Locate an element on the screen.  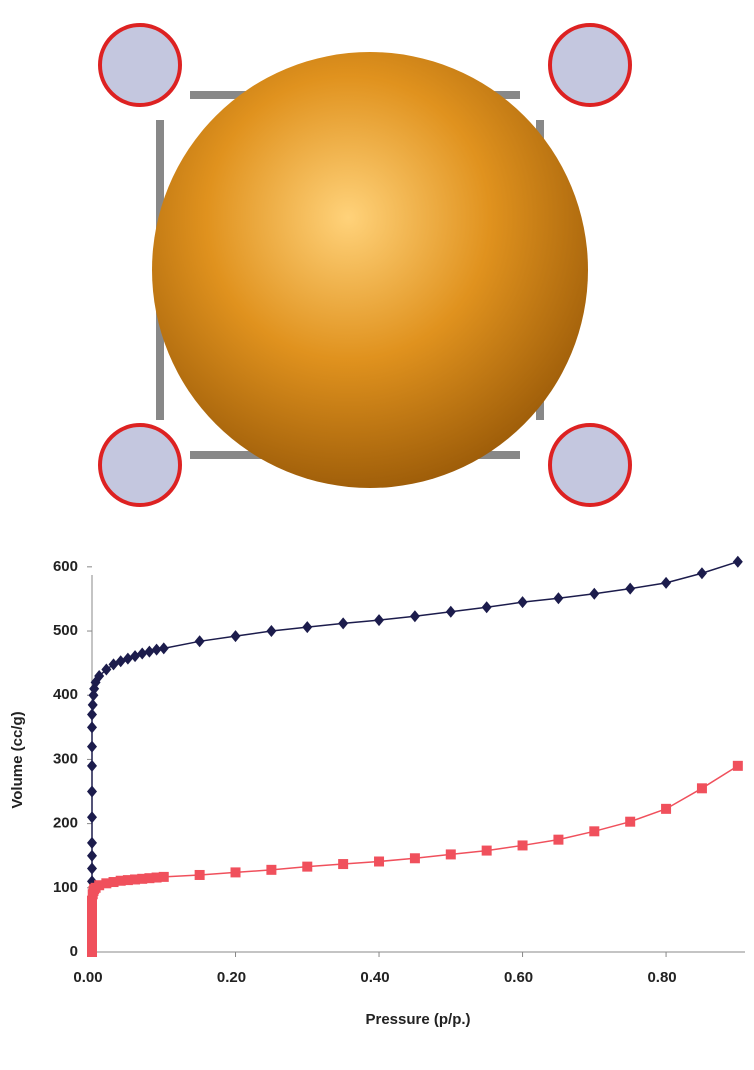
x-tick-label: 0.20 is located at coordinates (231, 977).